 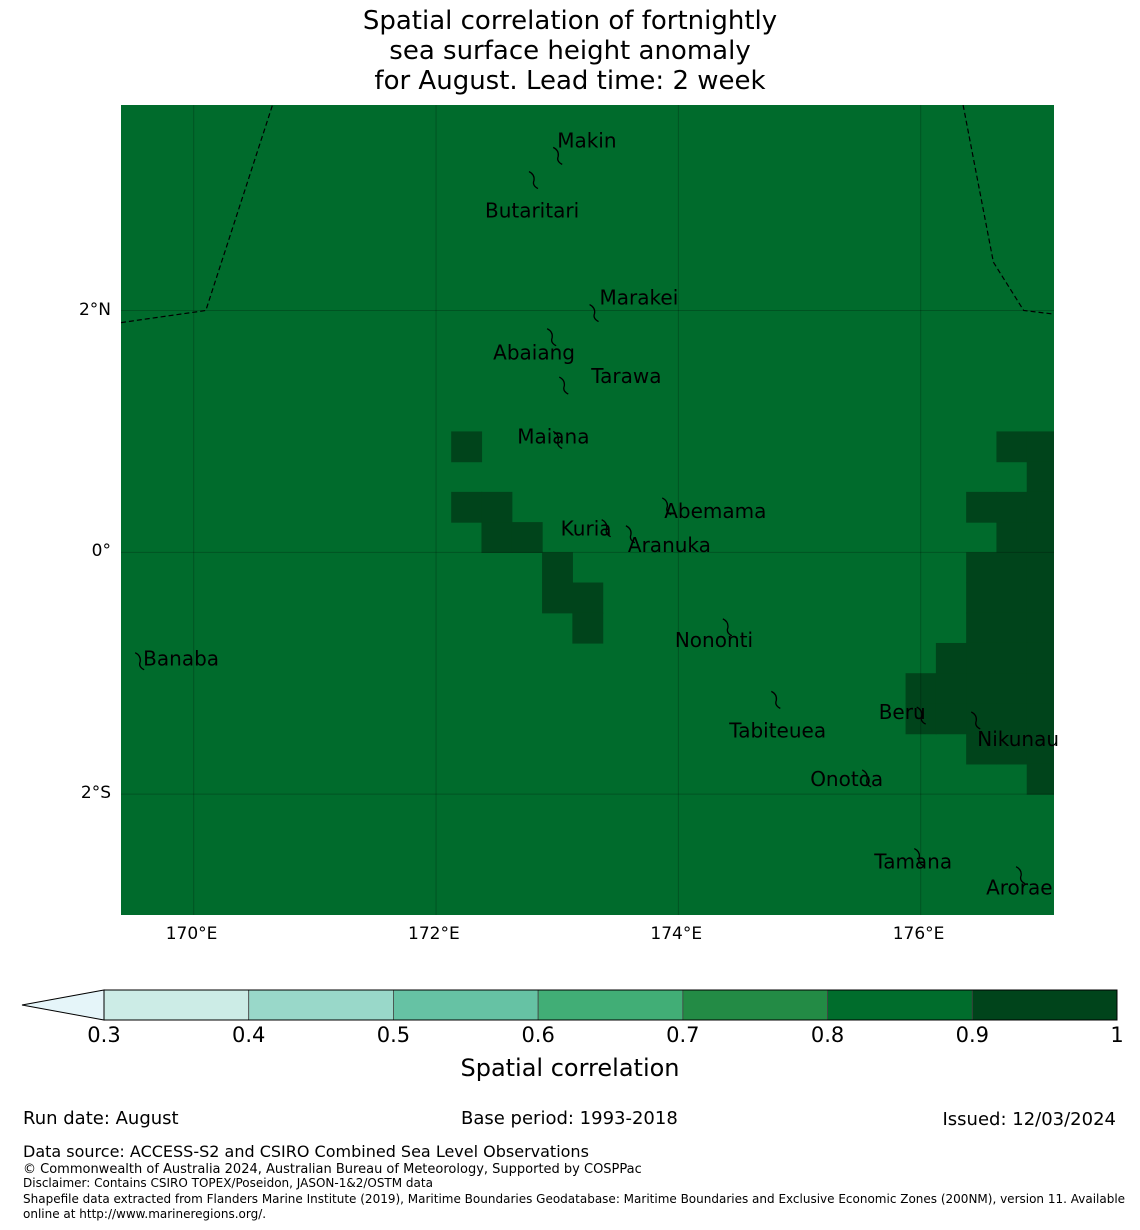 I want to click on island: Maiana, so click(x=553, y=437).